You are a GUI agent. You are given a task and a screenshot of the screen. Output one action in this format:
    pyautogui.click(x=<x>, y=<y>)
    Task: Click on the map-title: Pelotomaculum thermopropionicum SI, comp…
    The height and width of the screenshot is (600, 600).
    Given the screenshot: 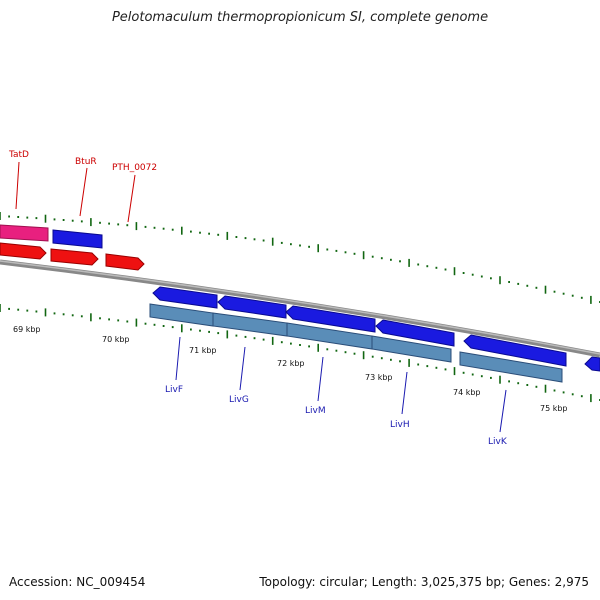 What is the action you would take?
    pyautogui.click(x=300, y=17)
    